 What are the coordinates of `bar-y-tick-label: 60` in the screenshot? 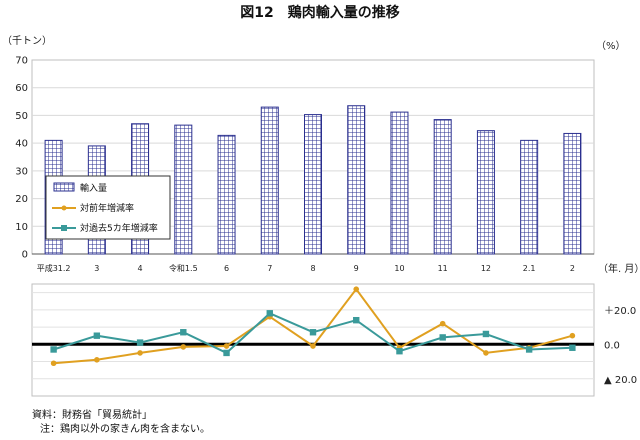 It's located at (21, 88).